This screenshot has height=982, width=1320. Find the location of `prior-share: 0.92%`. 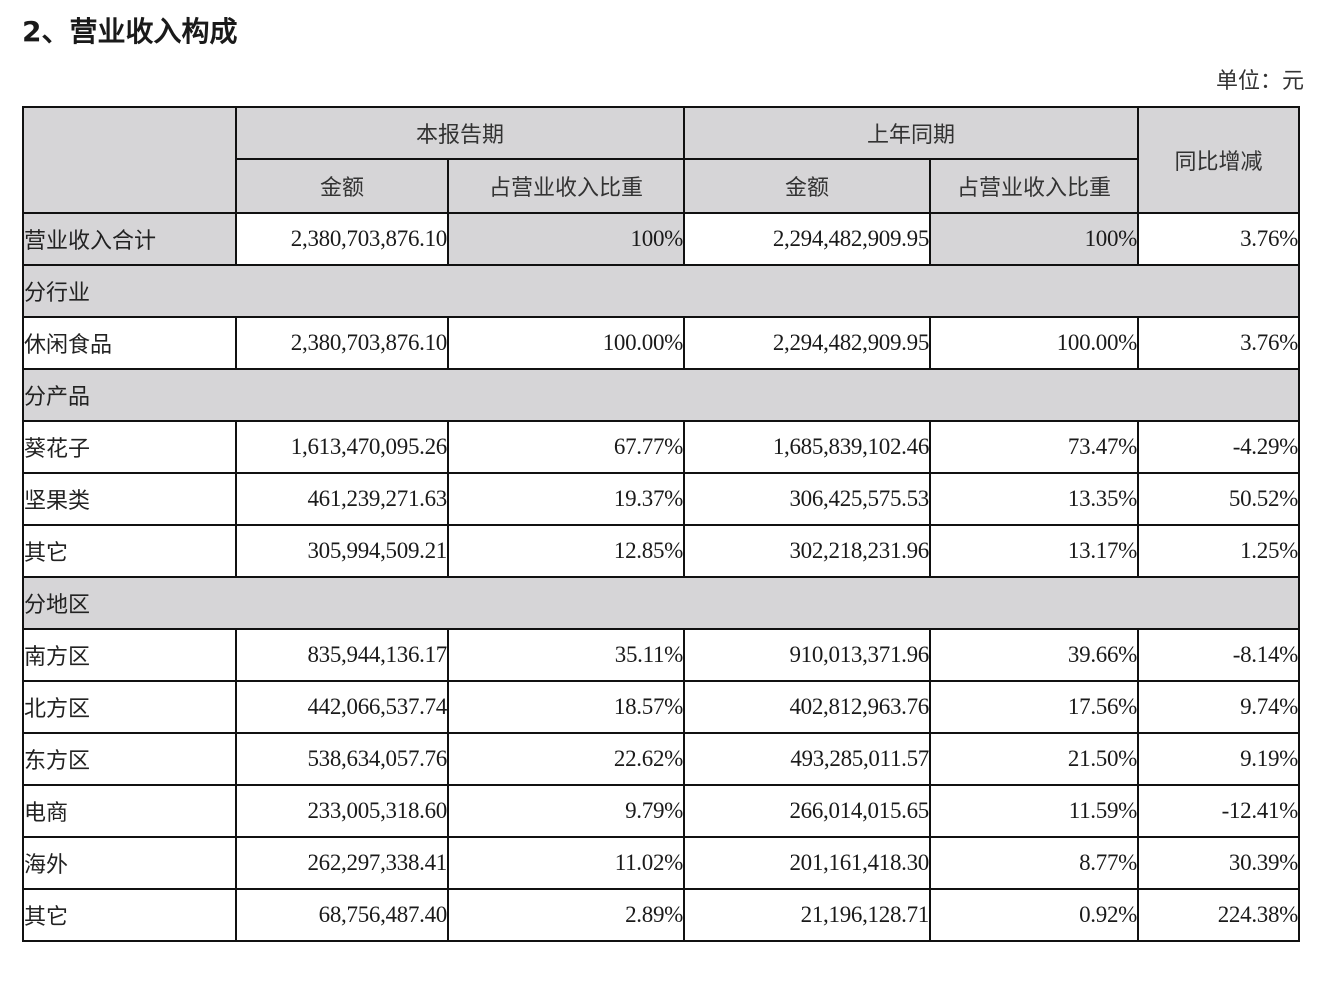

prior-share: 0.92% is located at coordinates (1034, 915).